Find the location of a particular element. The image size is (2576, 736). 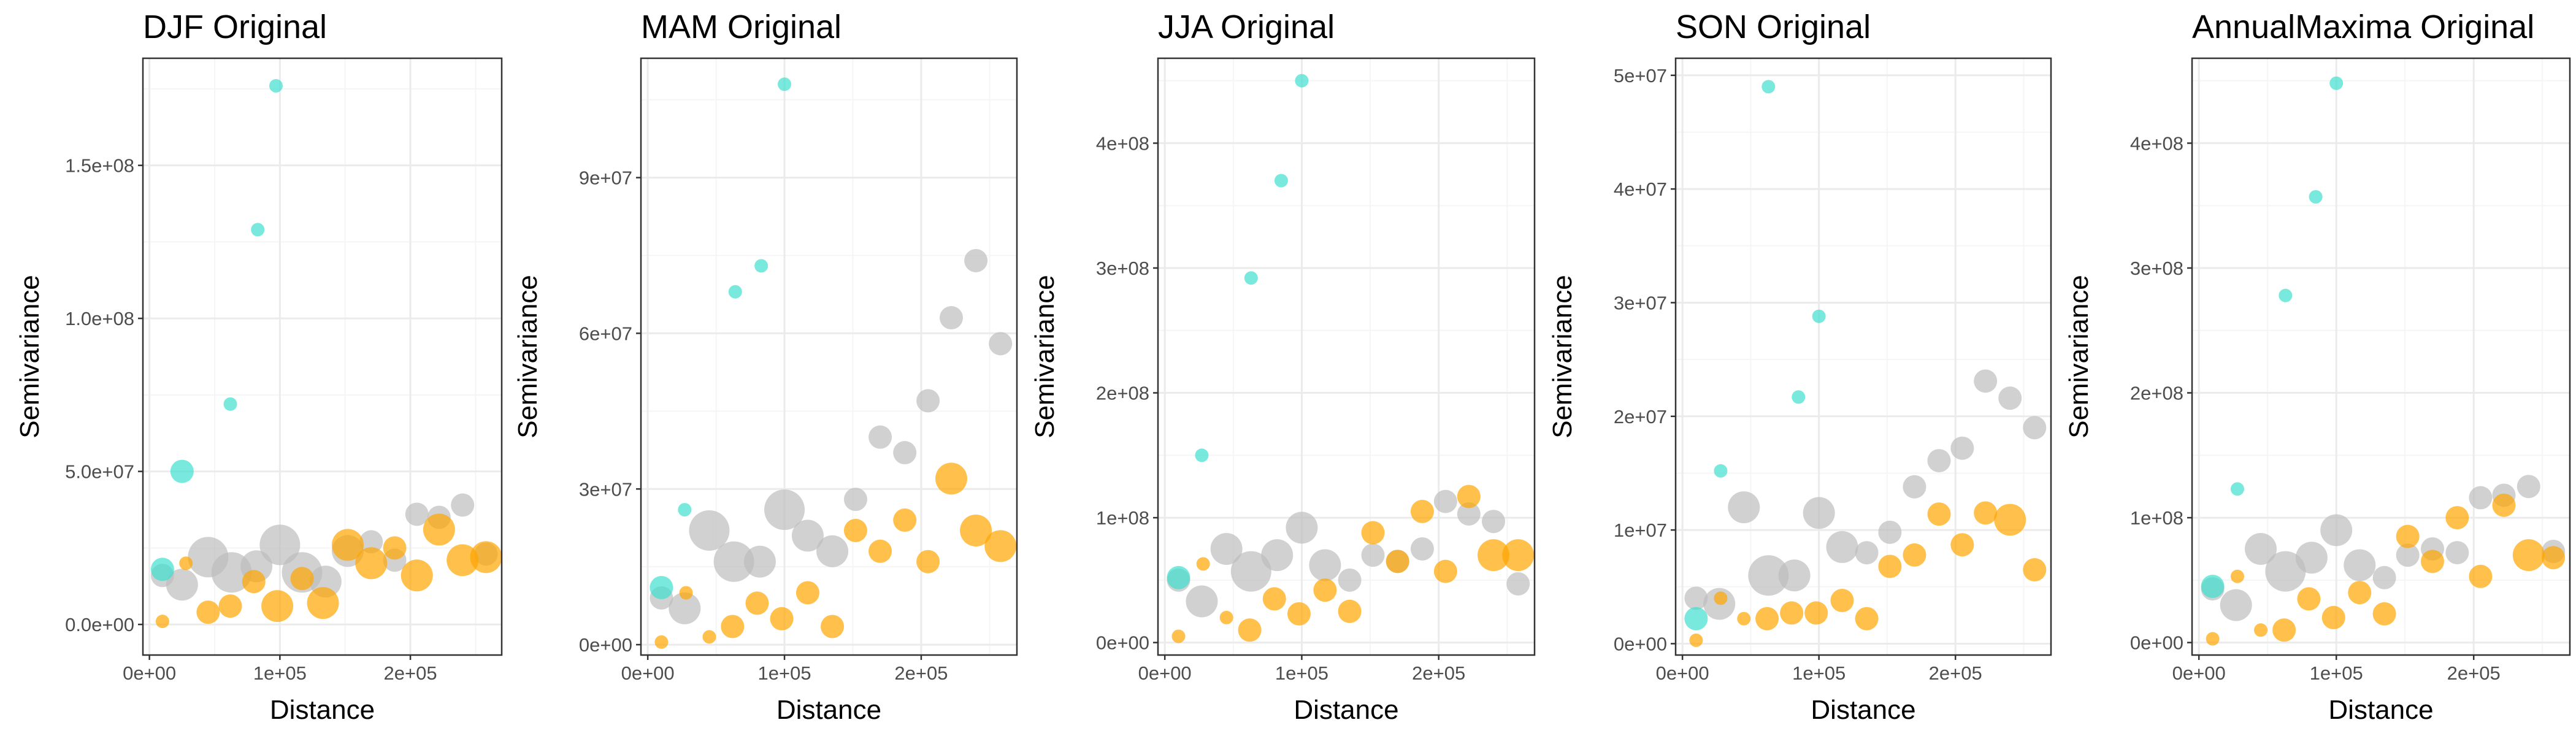

y-tick-label: 4e+08 is located at coordinates (1122, 143).